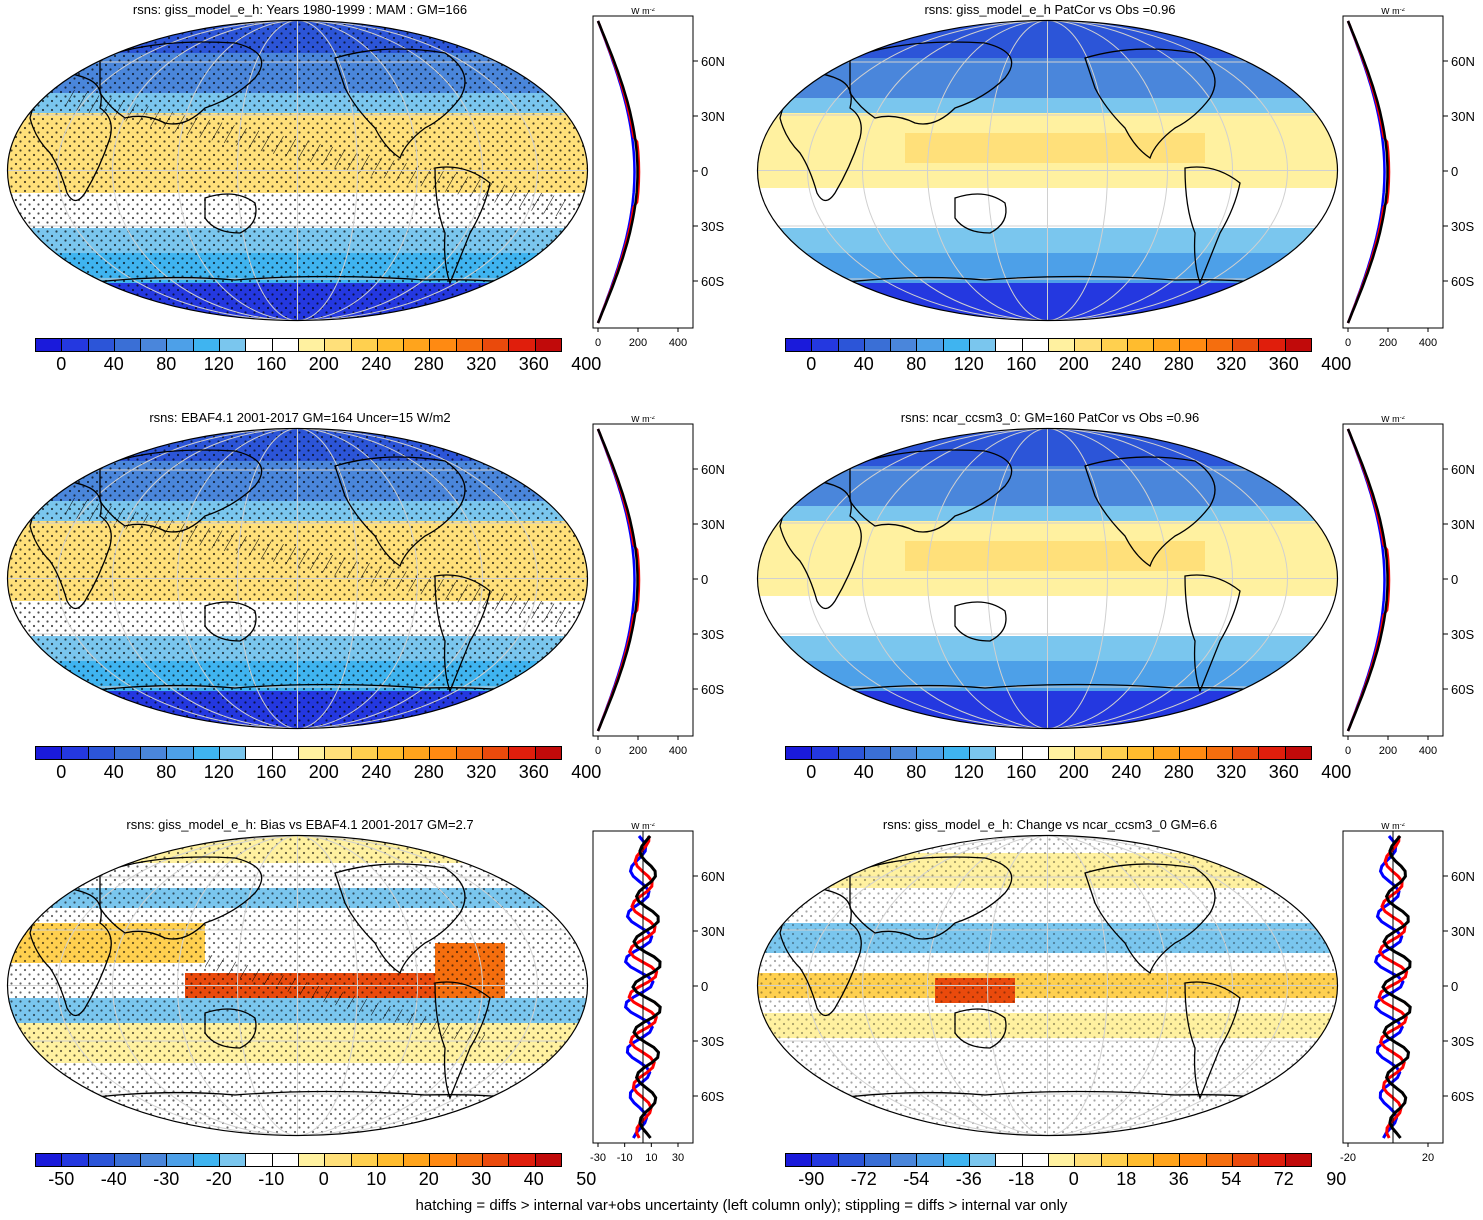 This screenshot has width=1483, height=1220. What do you see at coordinates (428, 772) in the screenshot?
I see `colorbar-label: 280` at bounding box center [428, 772].